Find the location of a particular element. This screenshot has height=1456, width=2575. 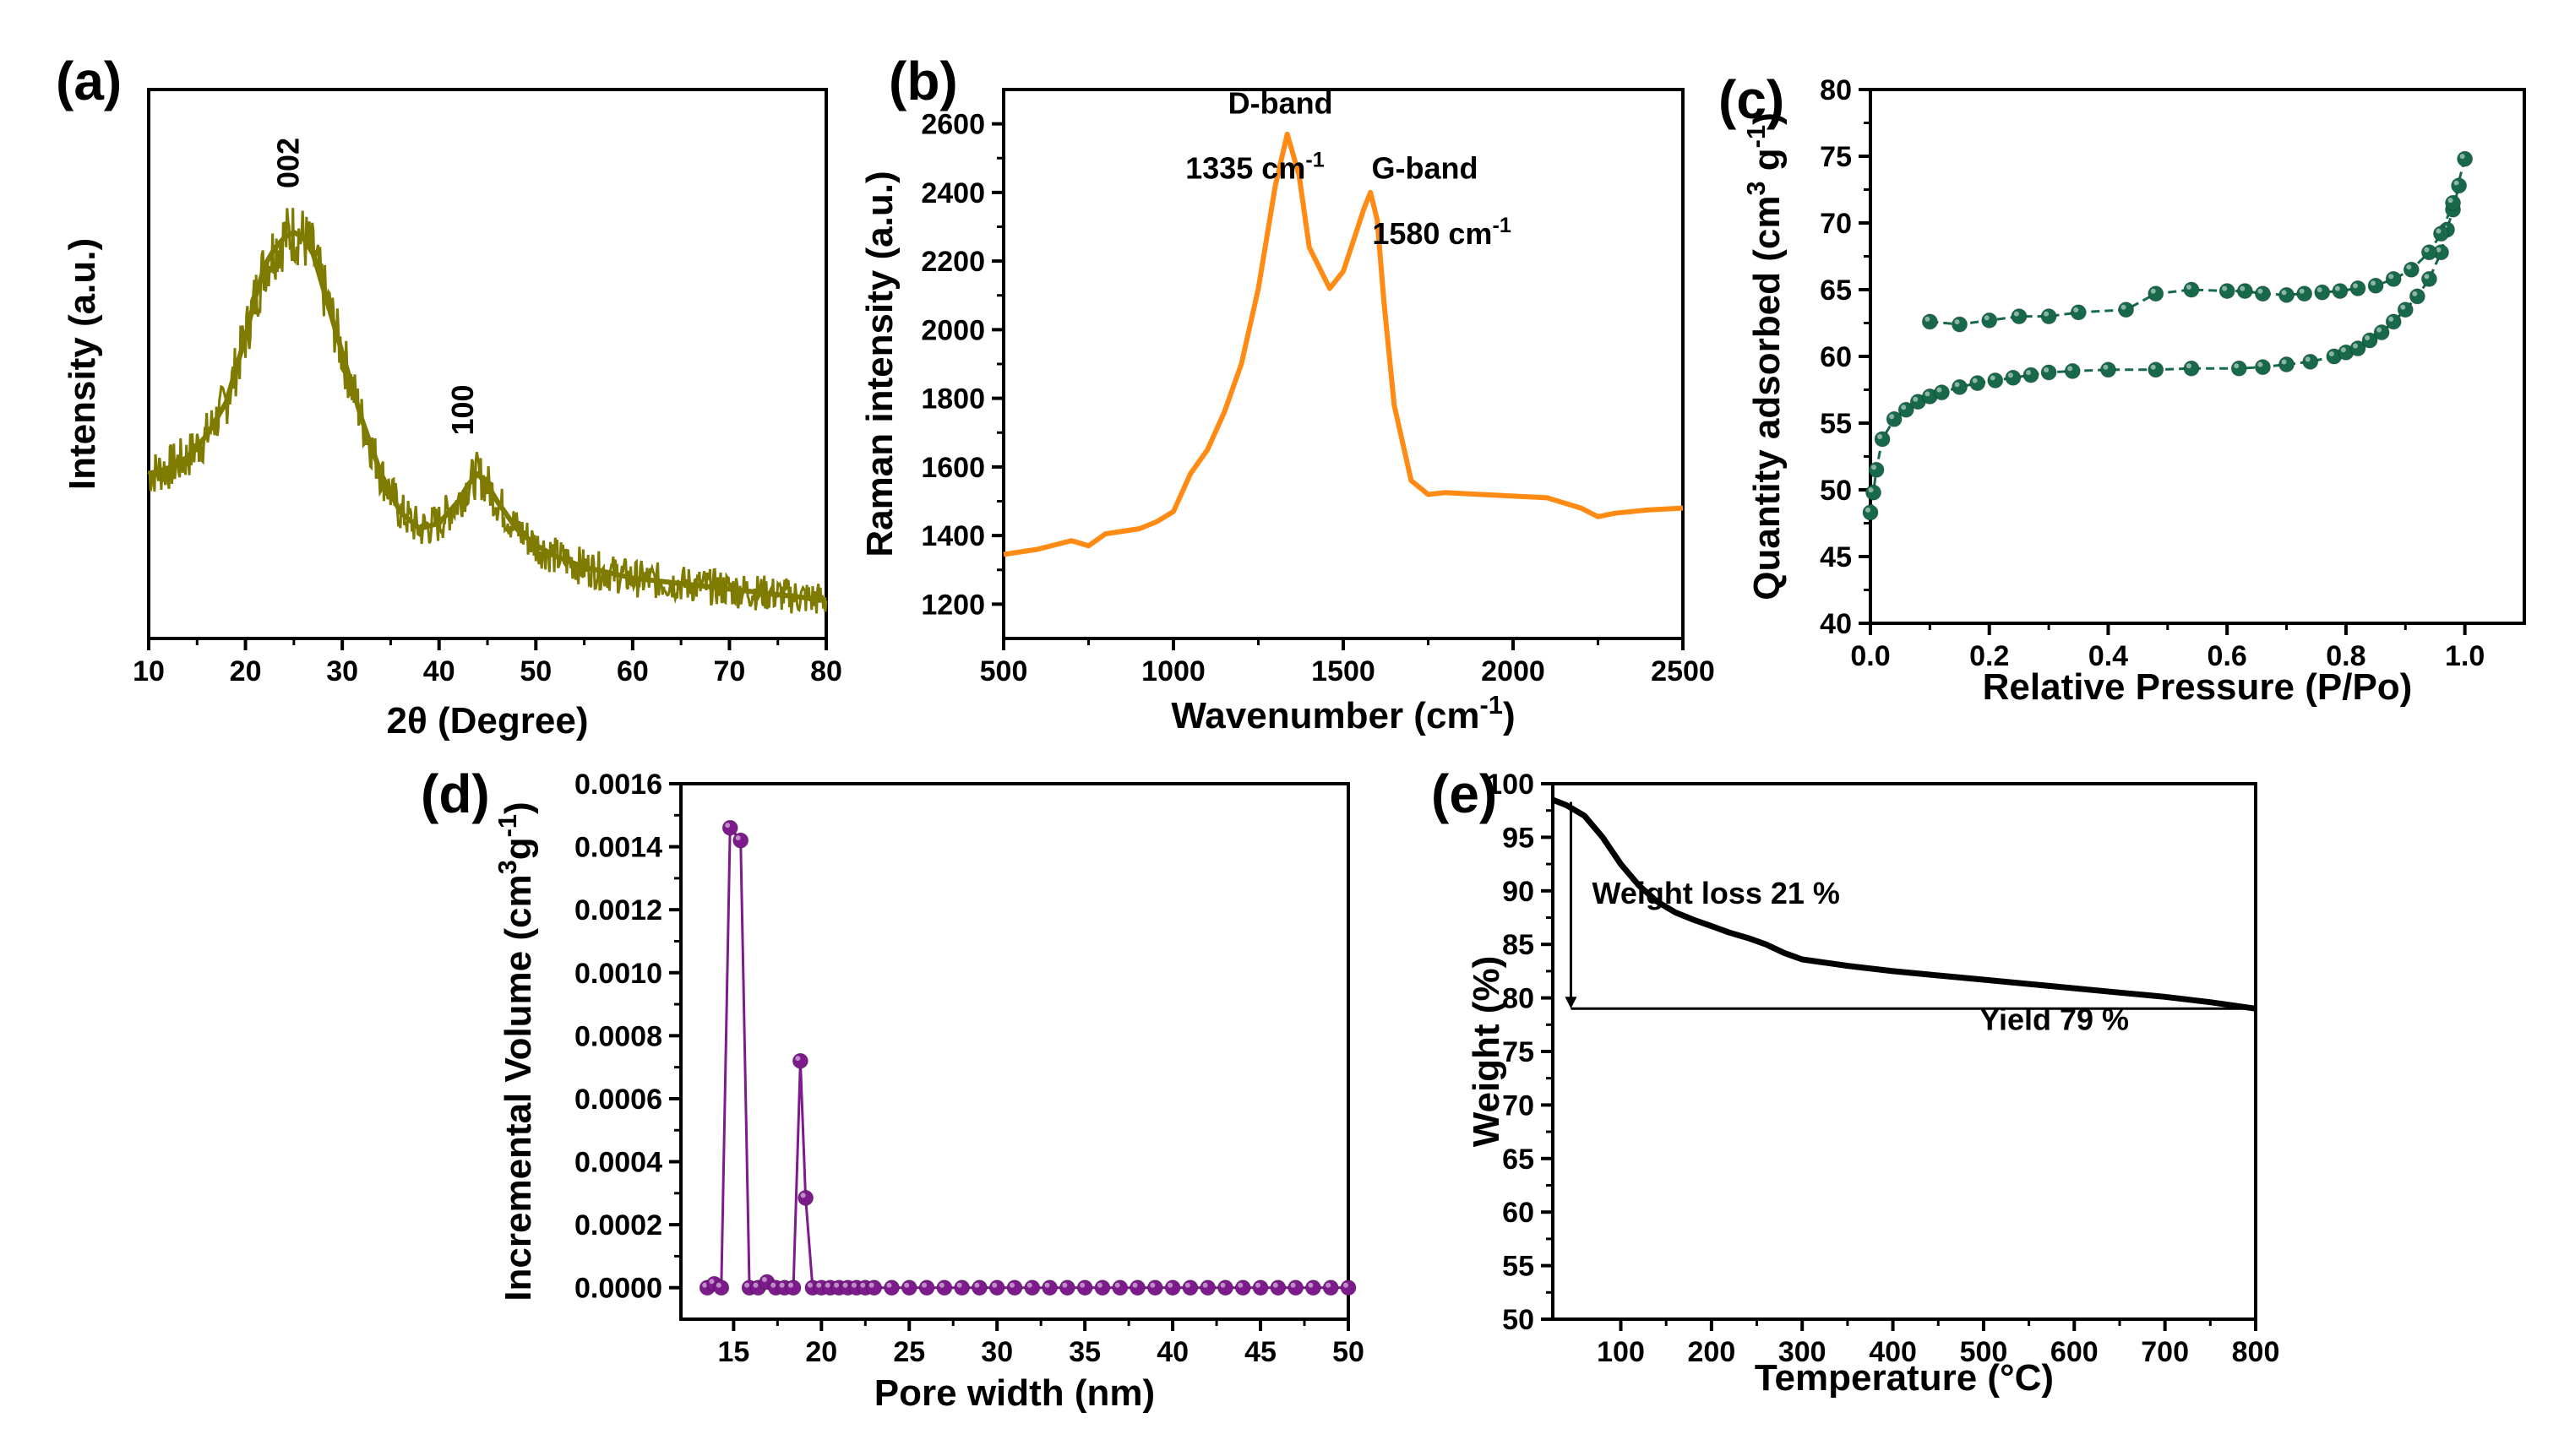

y-tick-label: 55 is located at coordinates (1518, 1267).